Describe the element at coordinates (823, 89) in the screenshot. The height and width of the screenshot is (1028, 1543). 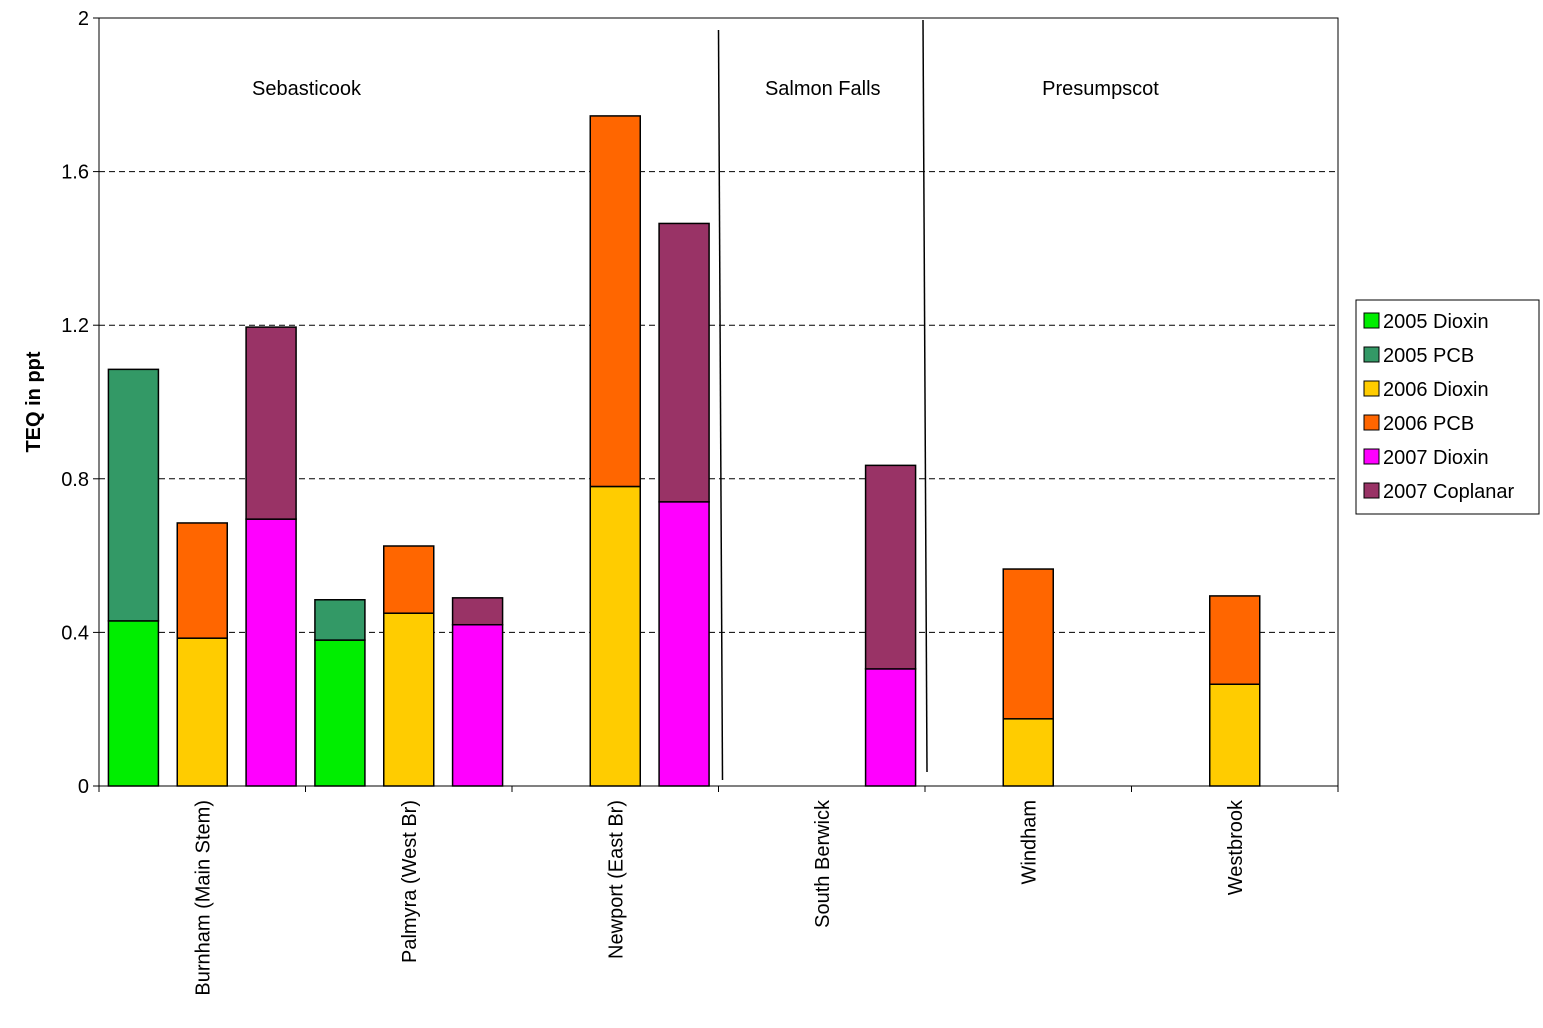
I see `region-label: Salmon Falls` at that location.